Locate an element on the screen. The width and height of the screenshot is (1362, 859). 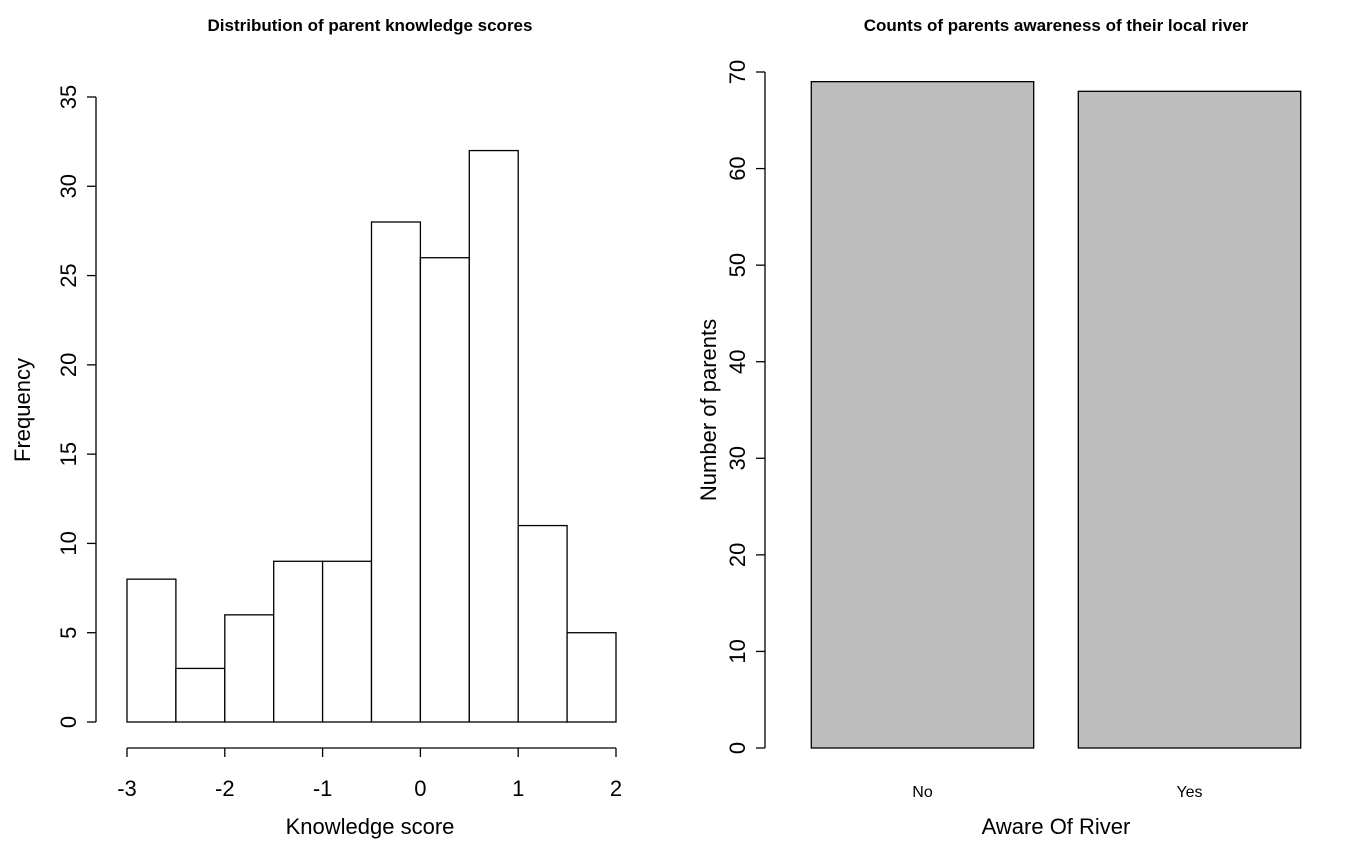
histogram-y-tick-label: 10 is located at coordinates (68, 543).